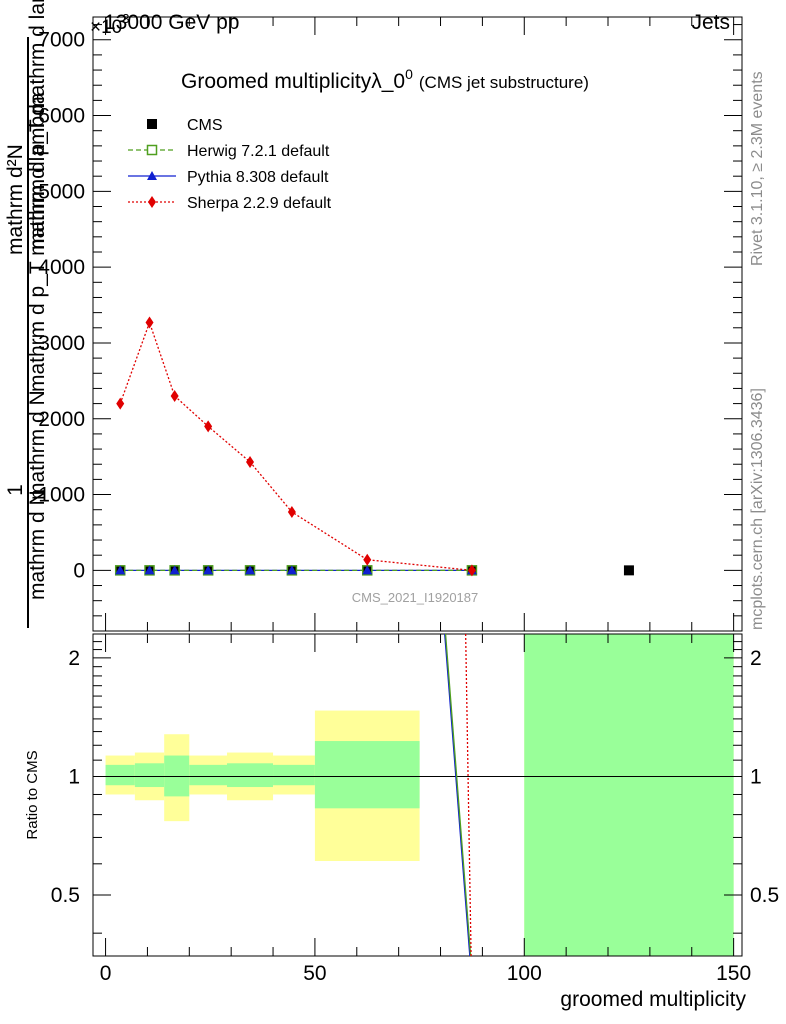  What do you see at coordinates (764, 895) in the screenshot?
I see `ratio-y-tick-label-right-0: 0.5` at bounding box center [764, 895].